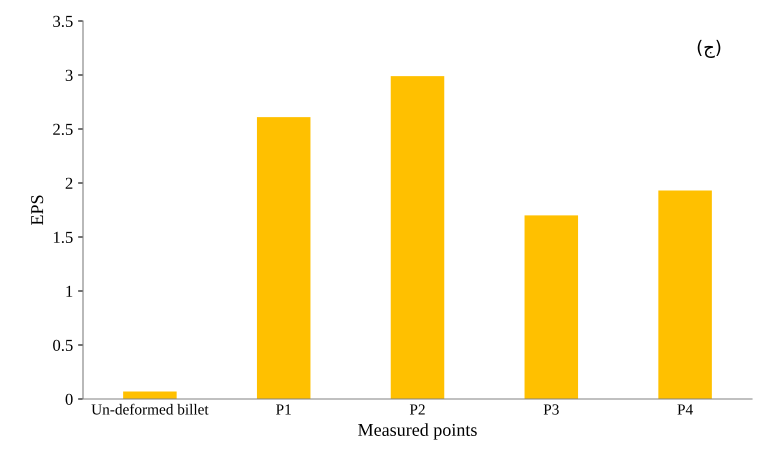  I want to click on y-tick-label: 0, so click(69, 399).